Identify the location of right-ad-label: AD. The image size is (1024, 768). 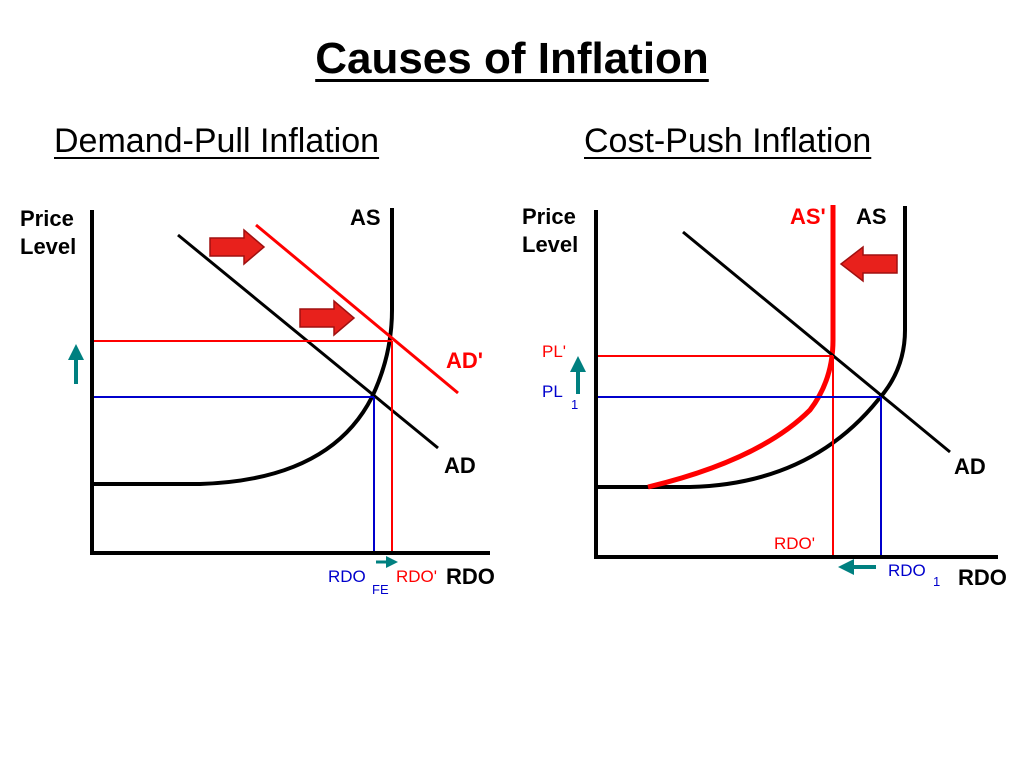
(970, 466).